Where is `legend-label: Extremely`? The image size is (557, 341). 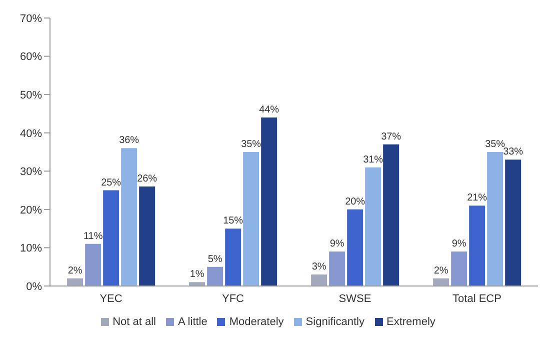
legend-label: Extremely is located at coordinates (411, 322).